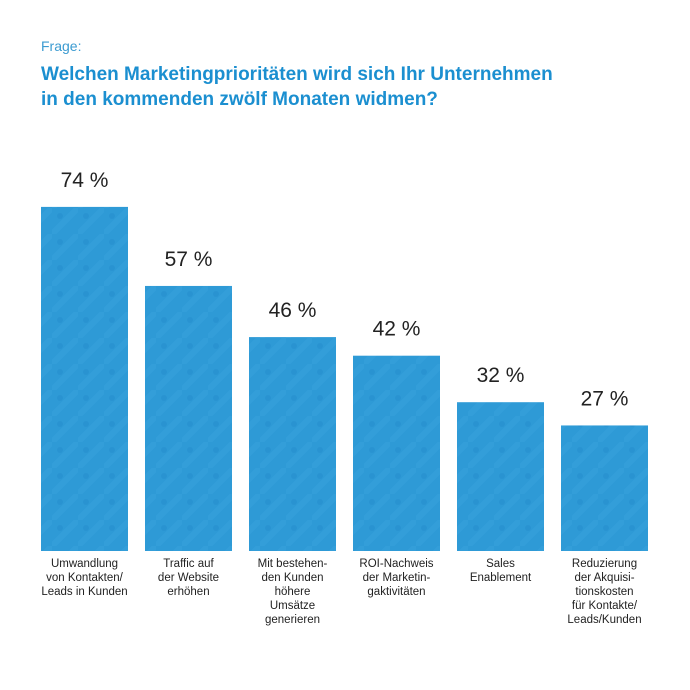 The height and width of the screenshot is (690, 690). I want to click on category-label-5: Sales Enablement, so click(501, 571).